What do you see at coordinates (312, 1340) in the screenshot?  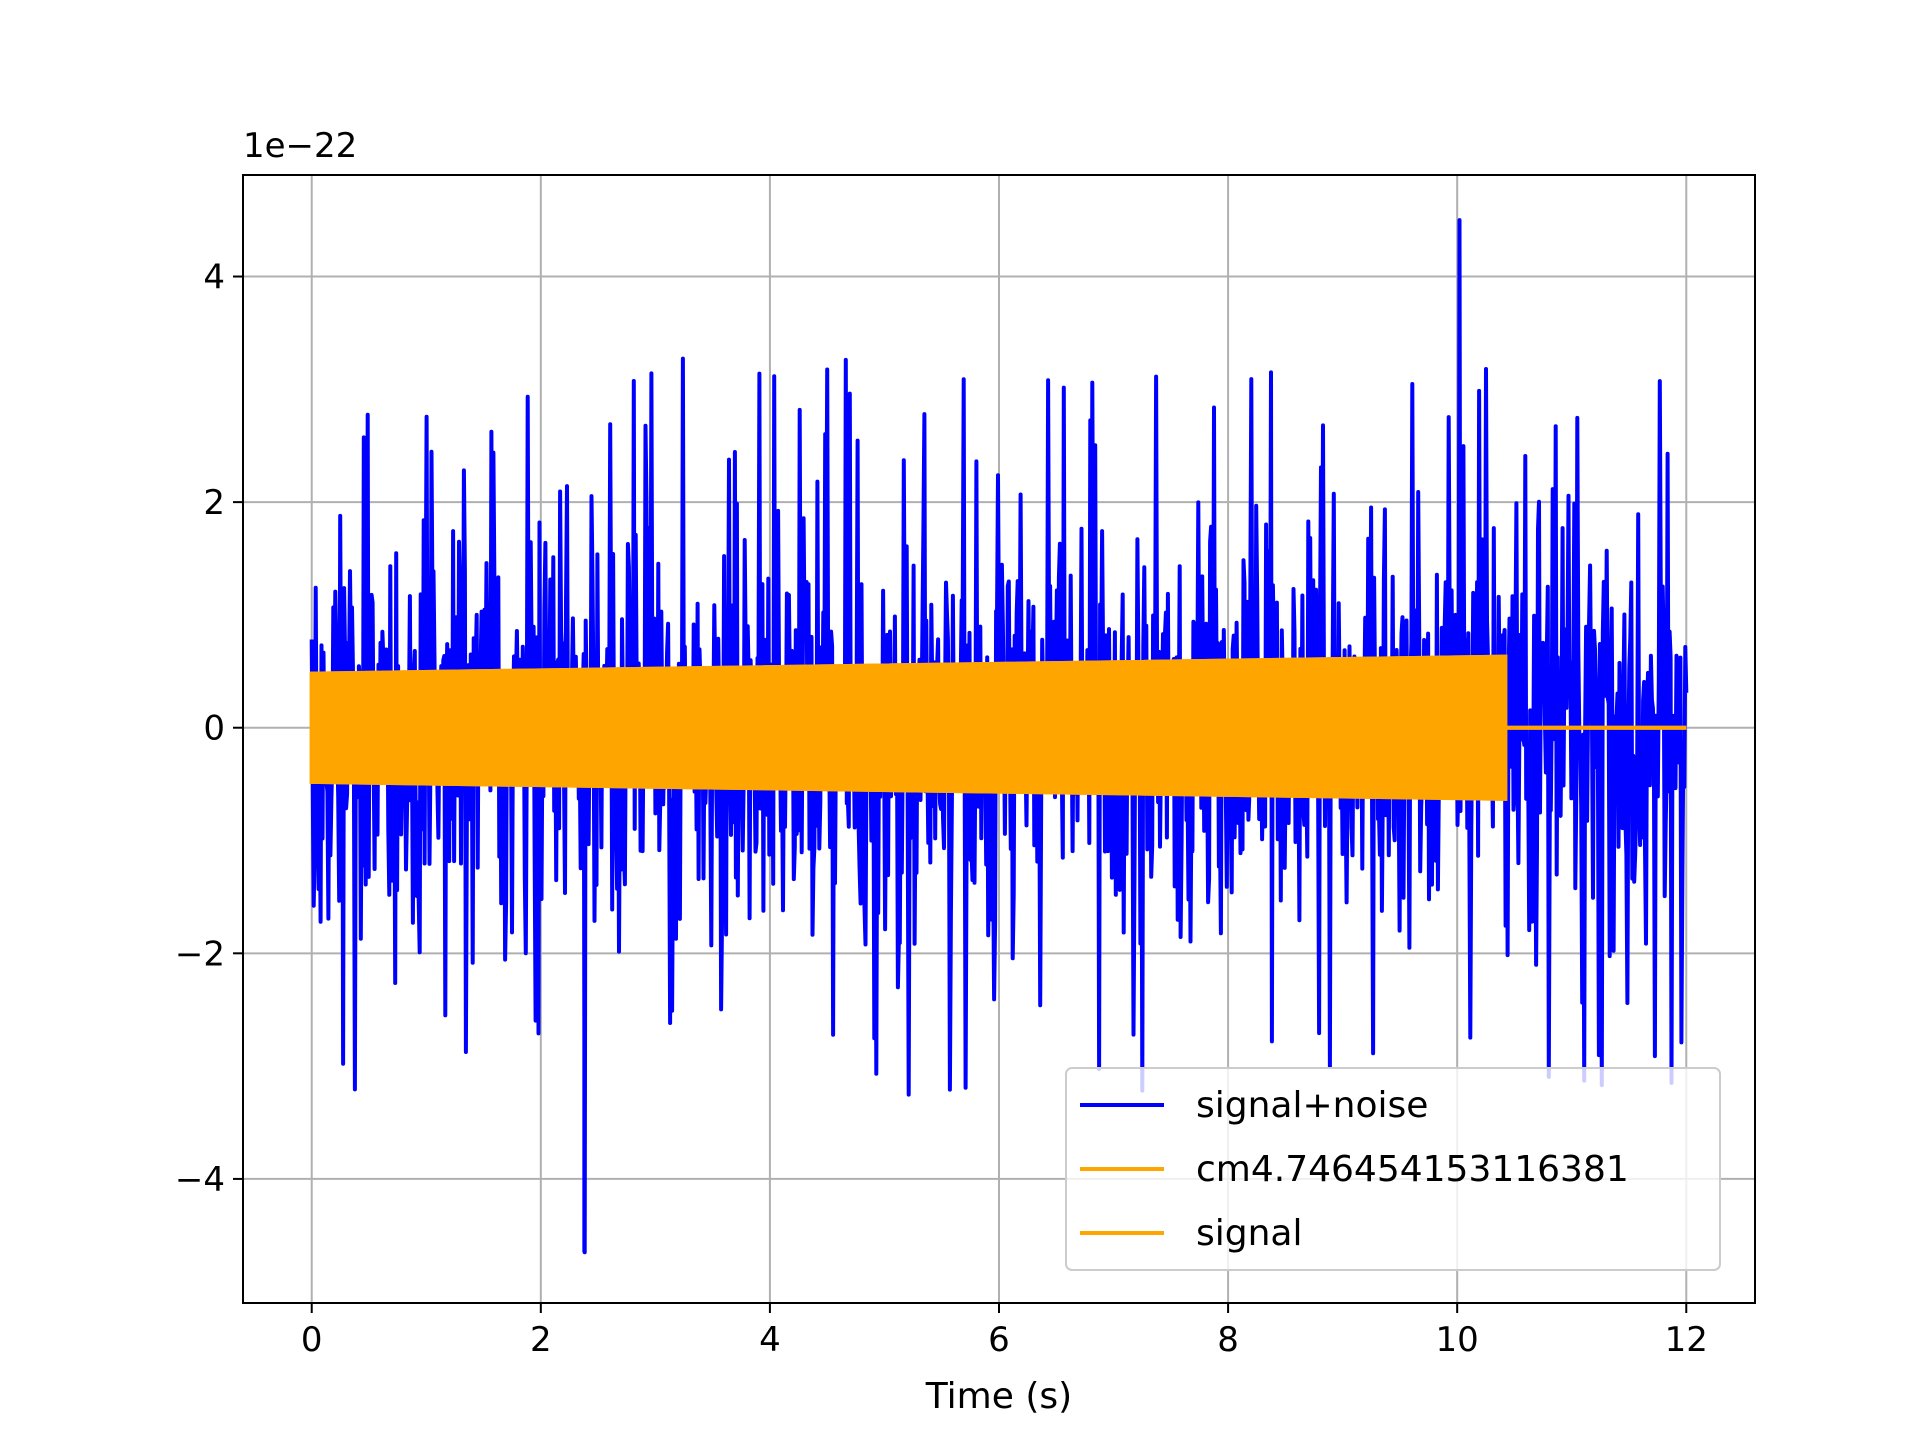 I see `x-tick-label: 0` at bounding box center [312, 1340].